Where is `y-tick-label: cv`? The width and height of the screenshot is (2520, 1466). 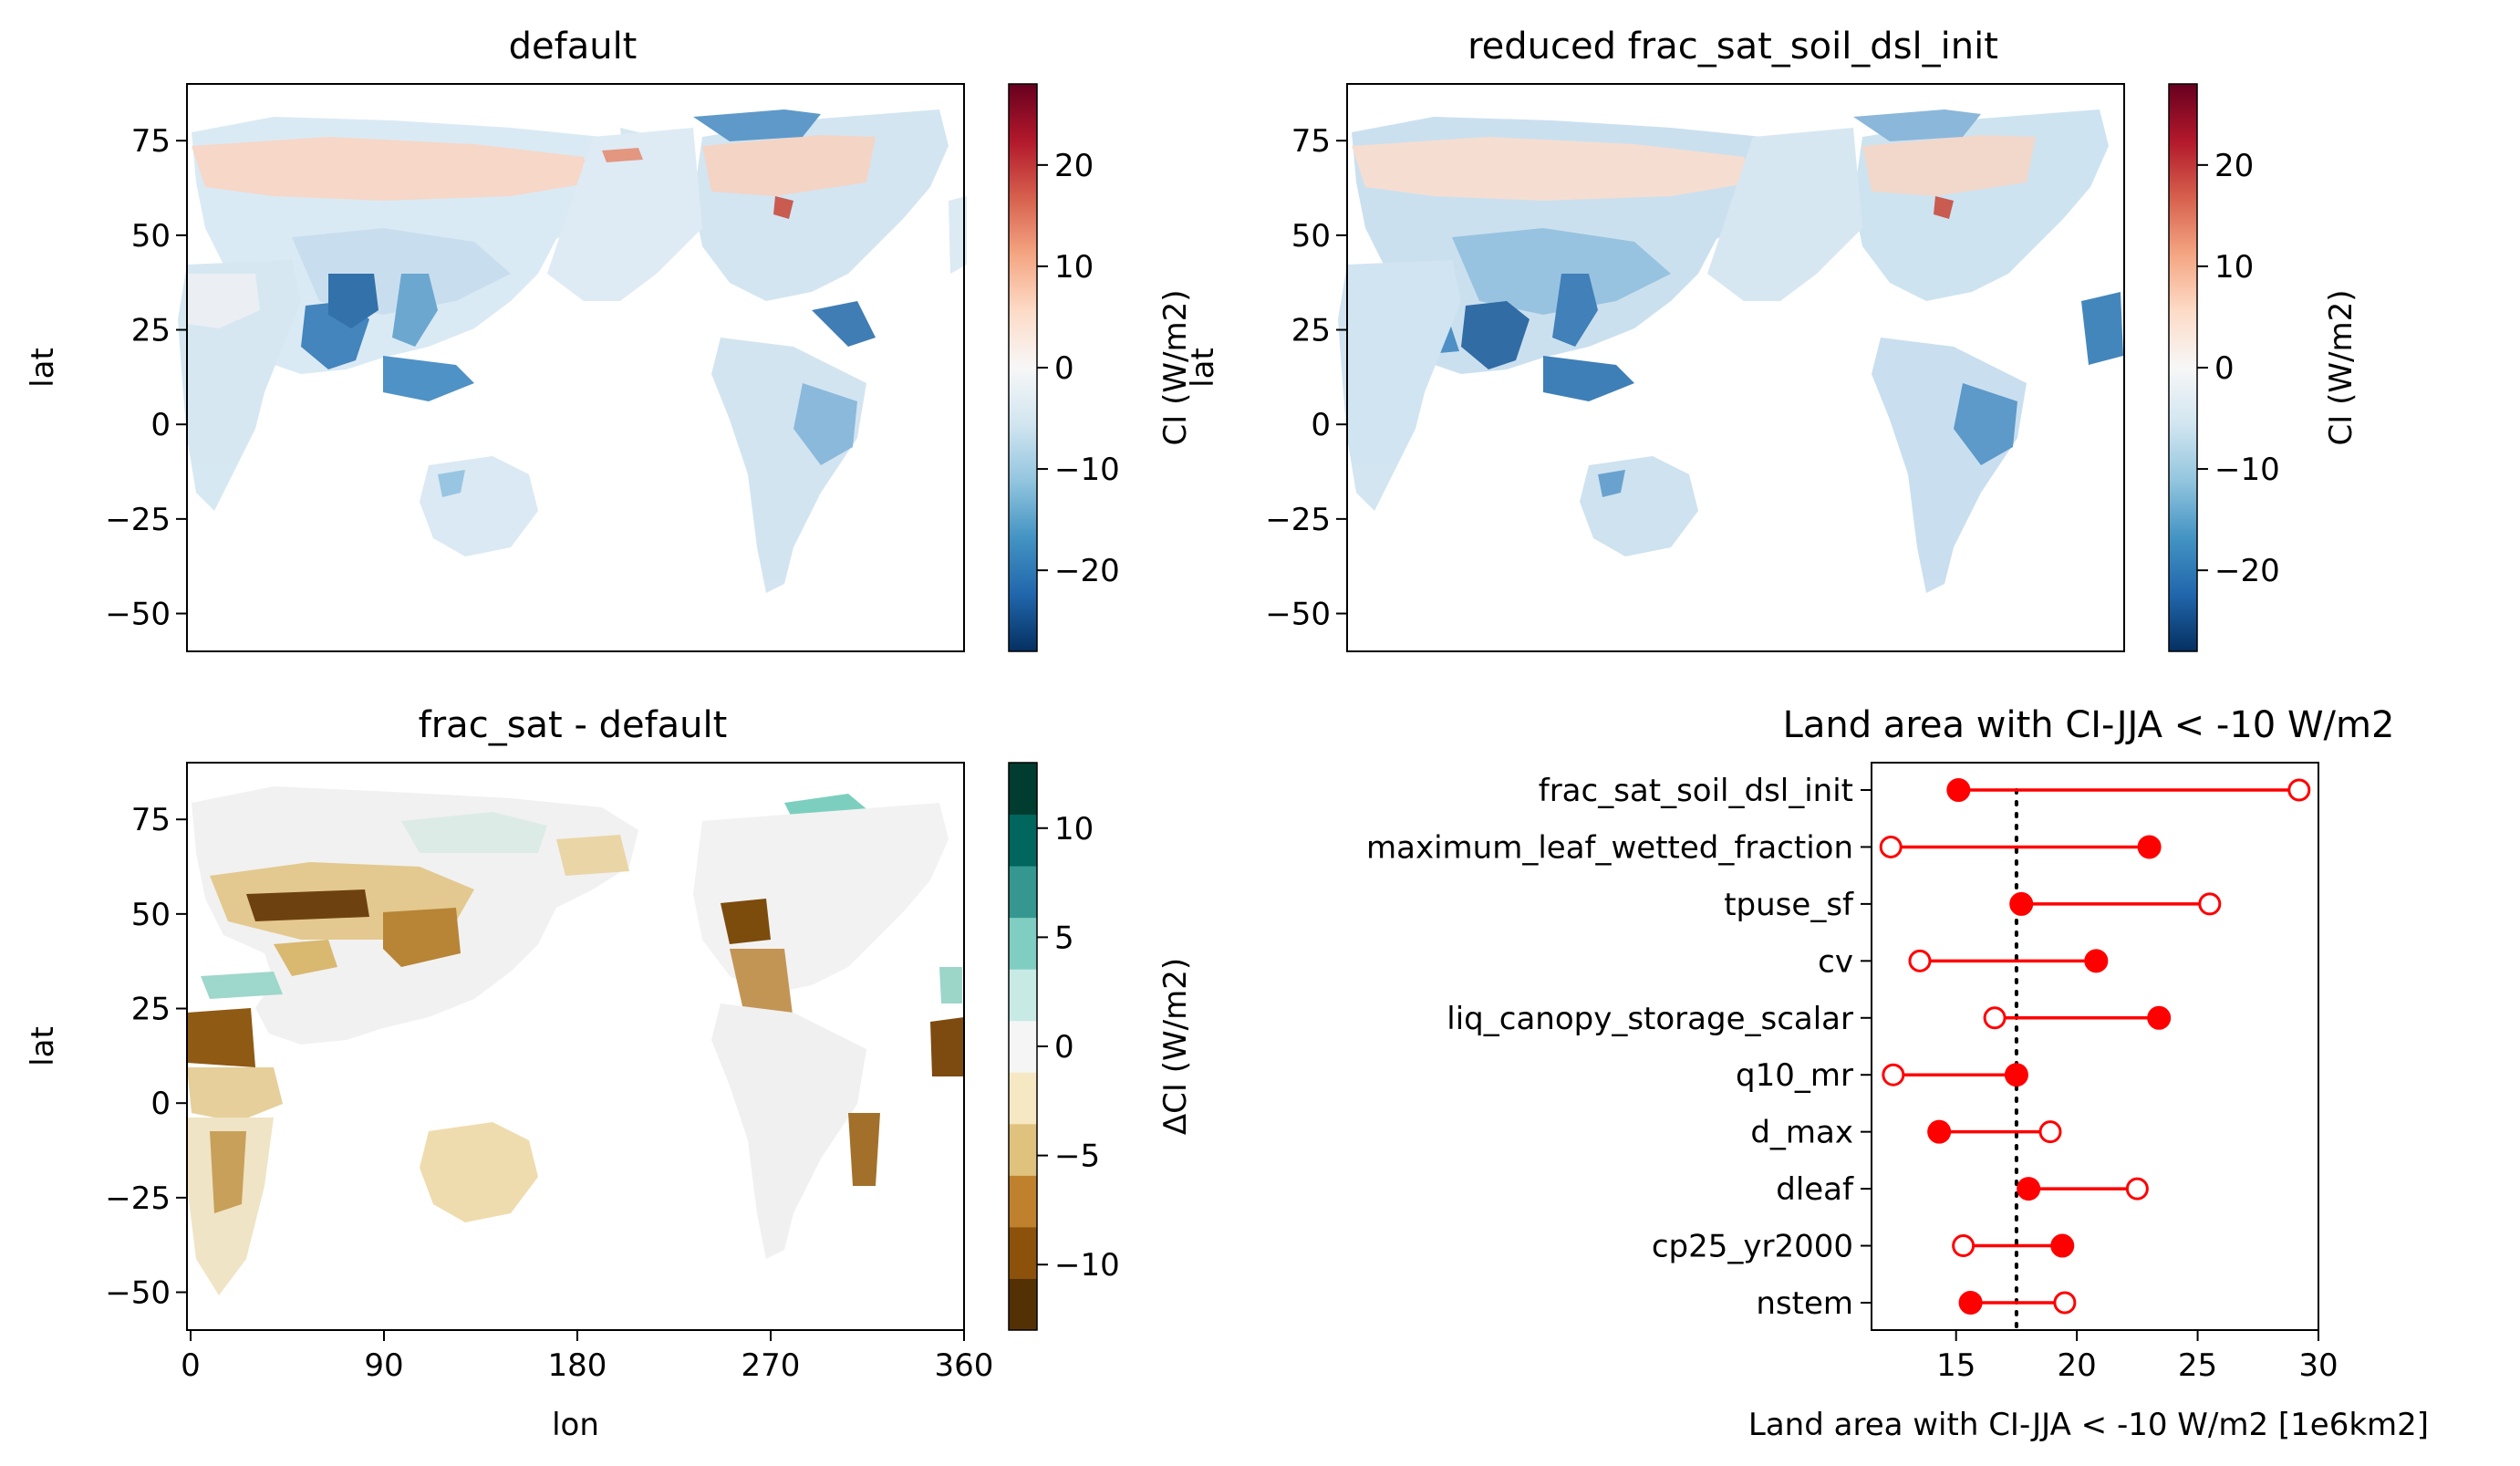
y-tick-label: cv is located at coordinates (1835, 961).